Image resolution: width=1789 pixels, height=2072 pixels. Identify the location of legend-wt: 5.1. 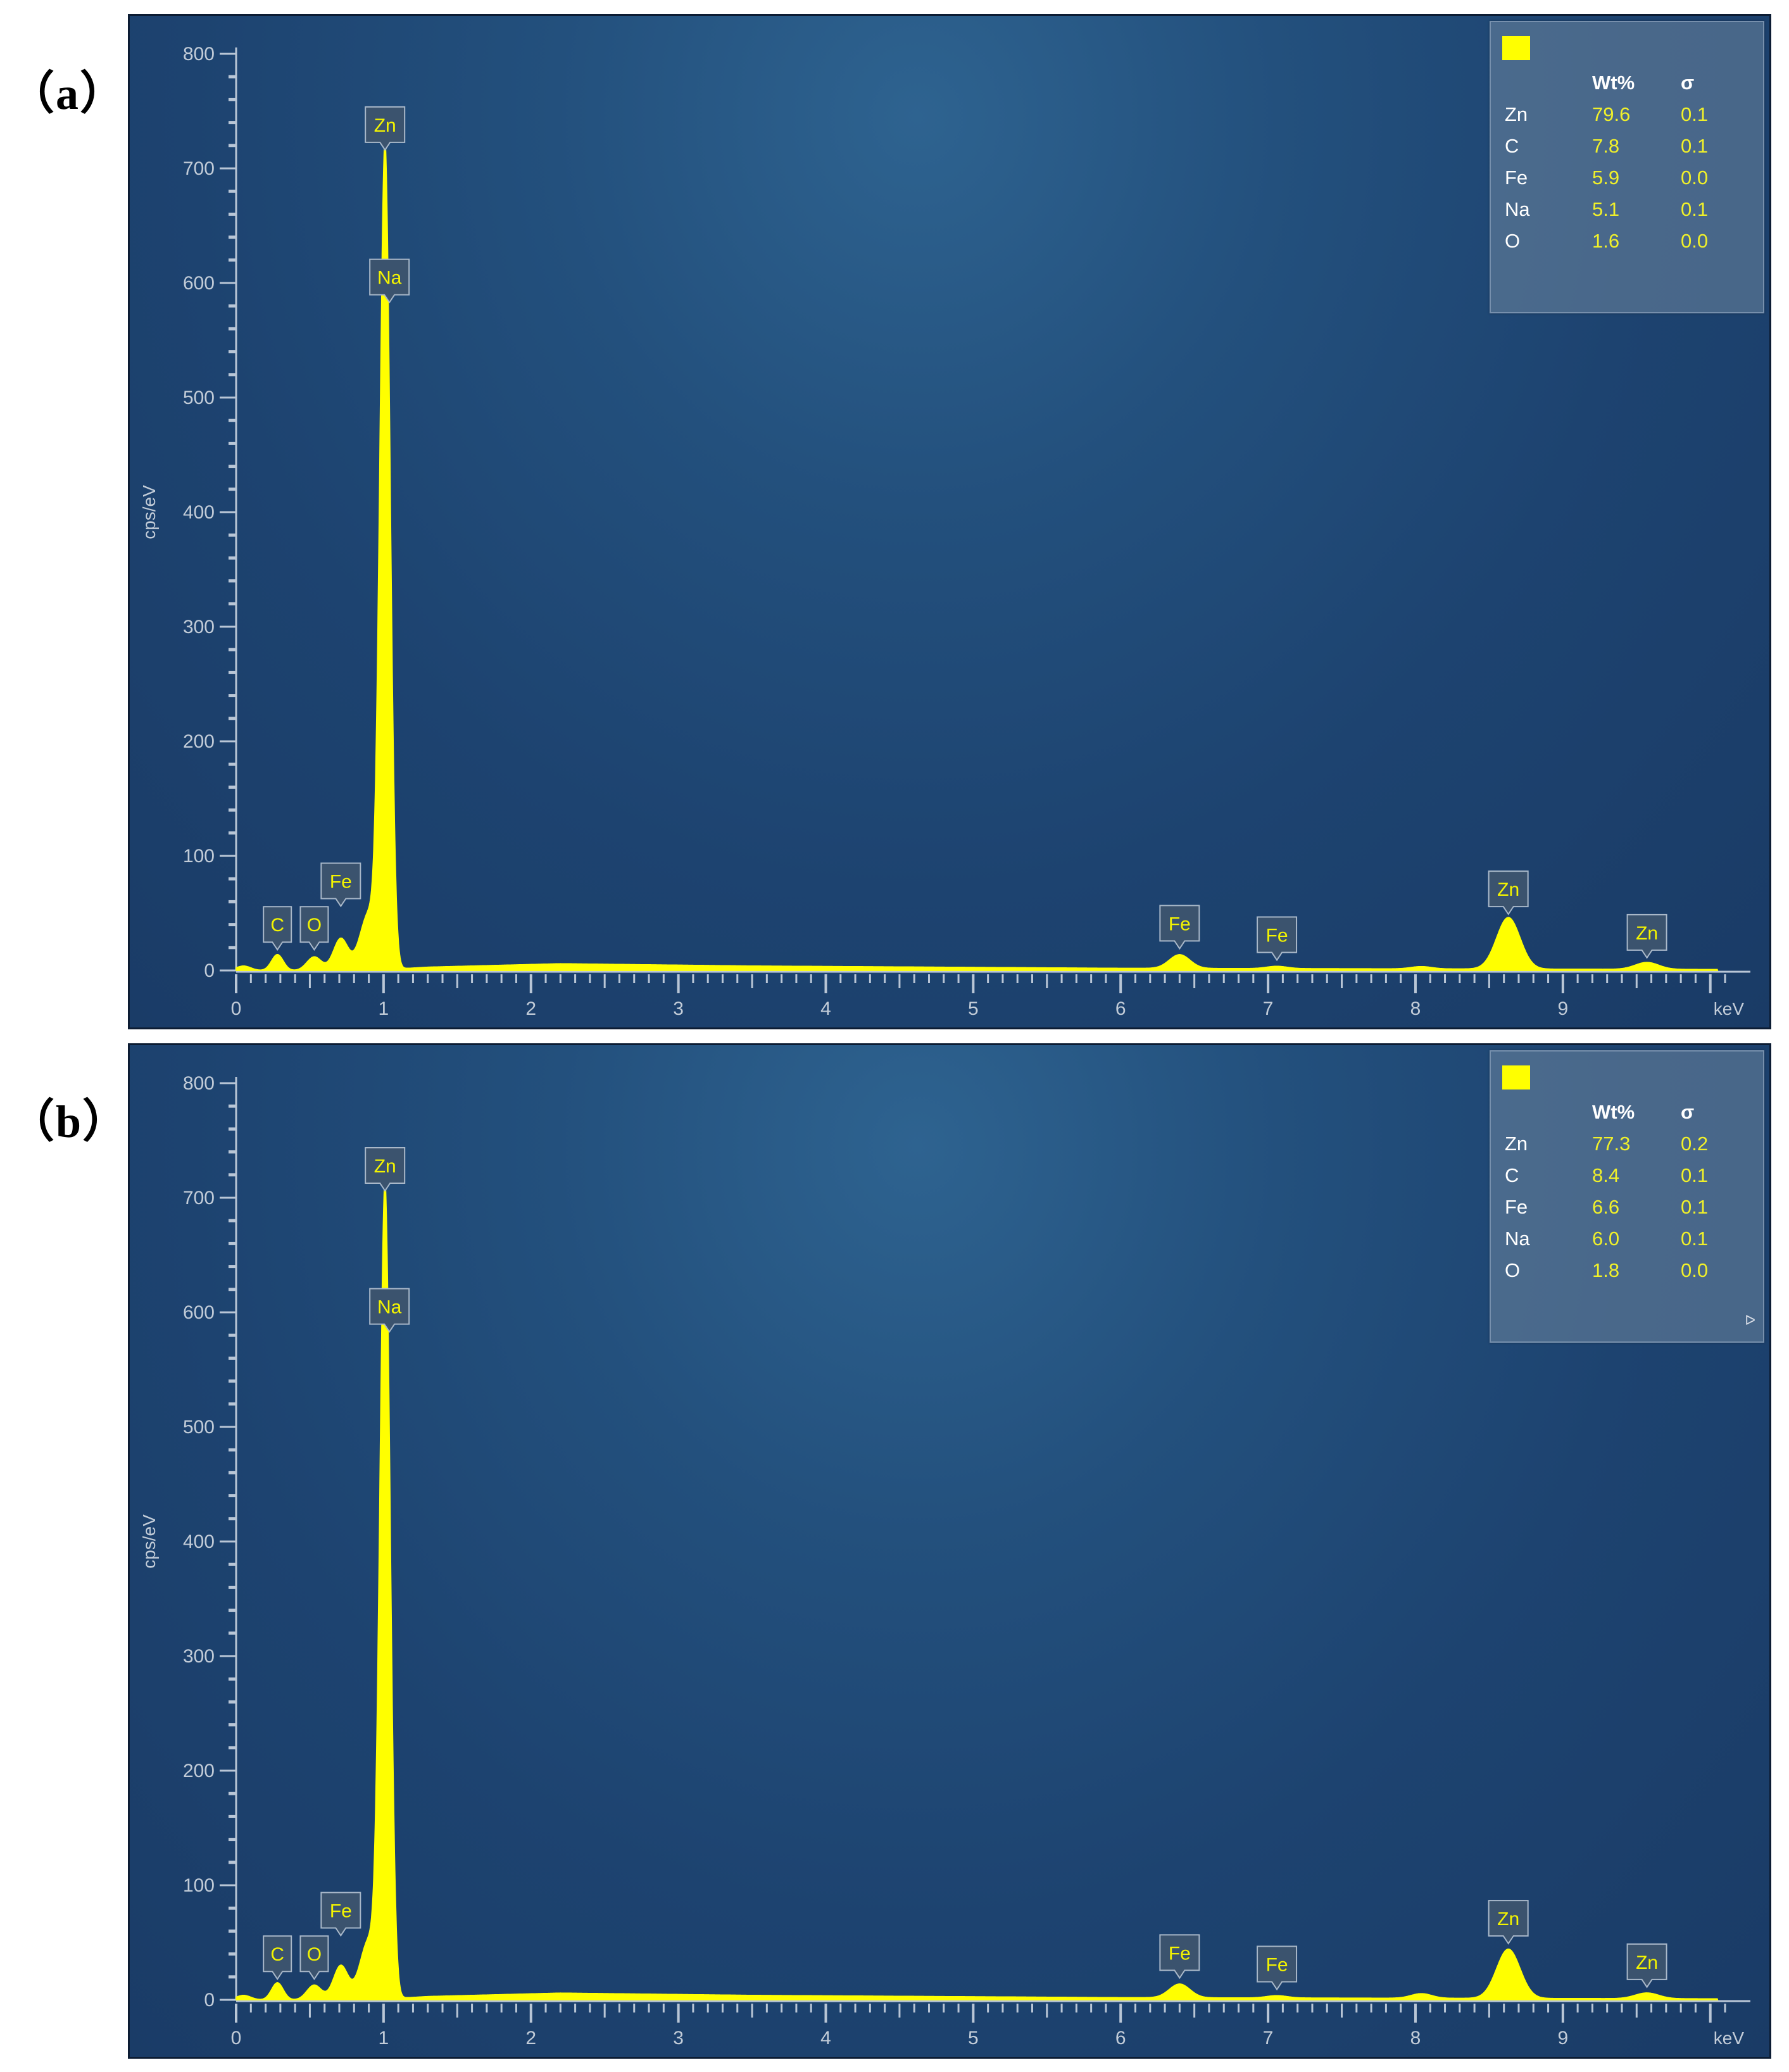
(1606, 209).